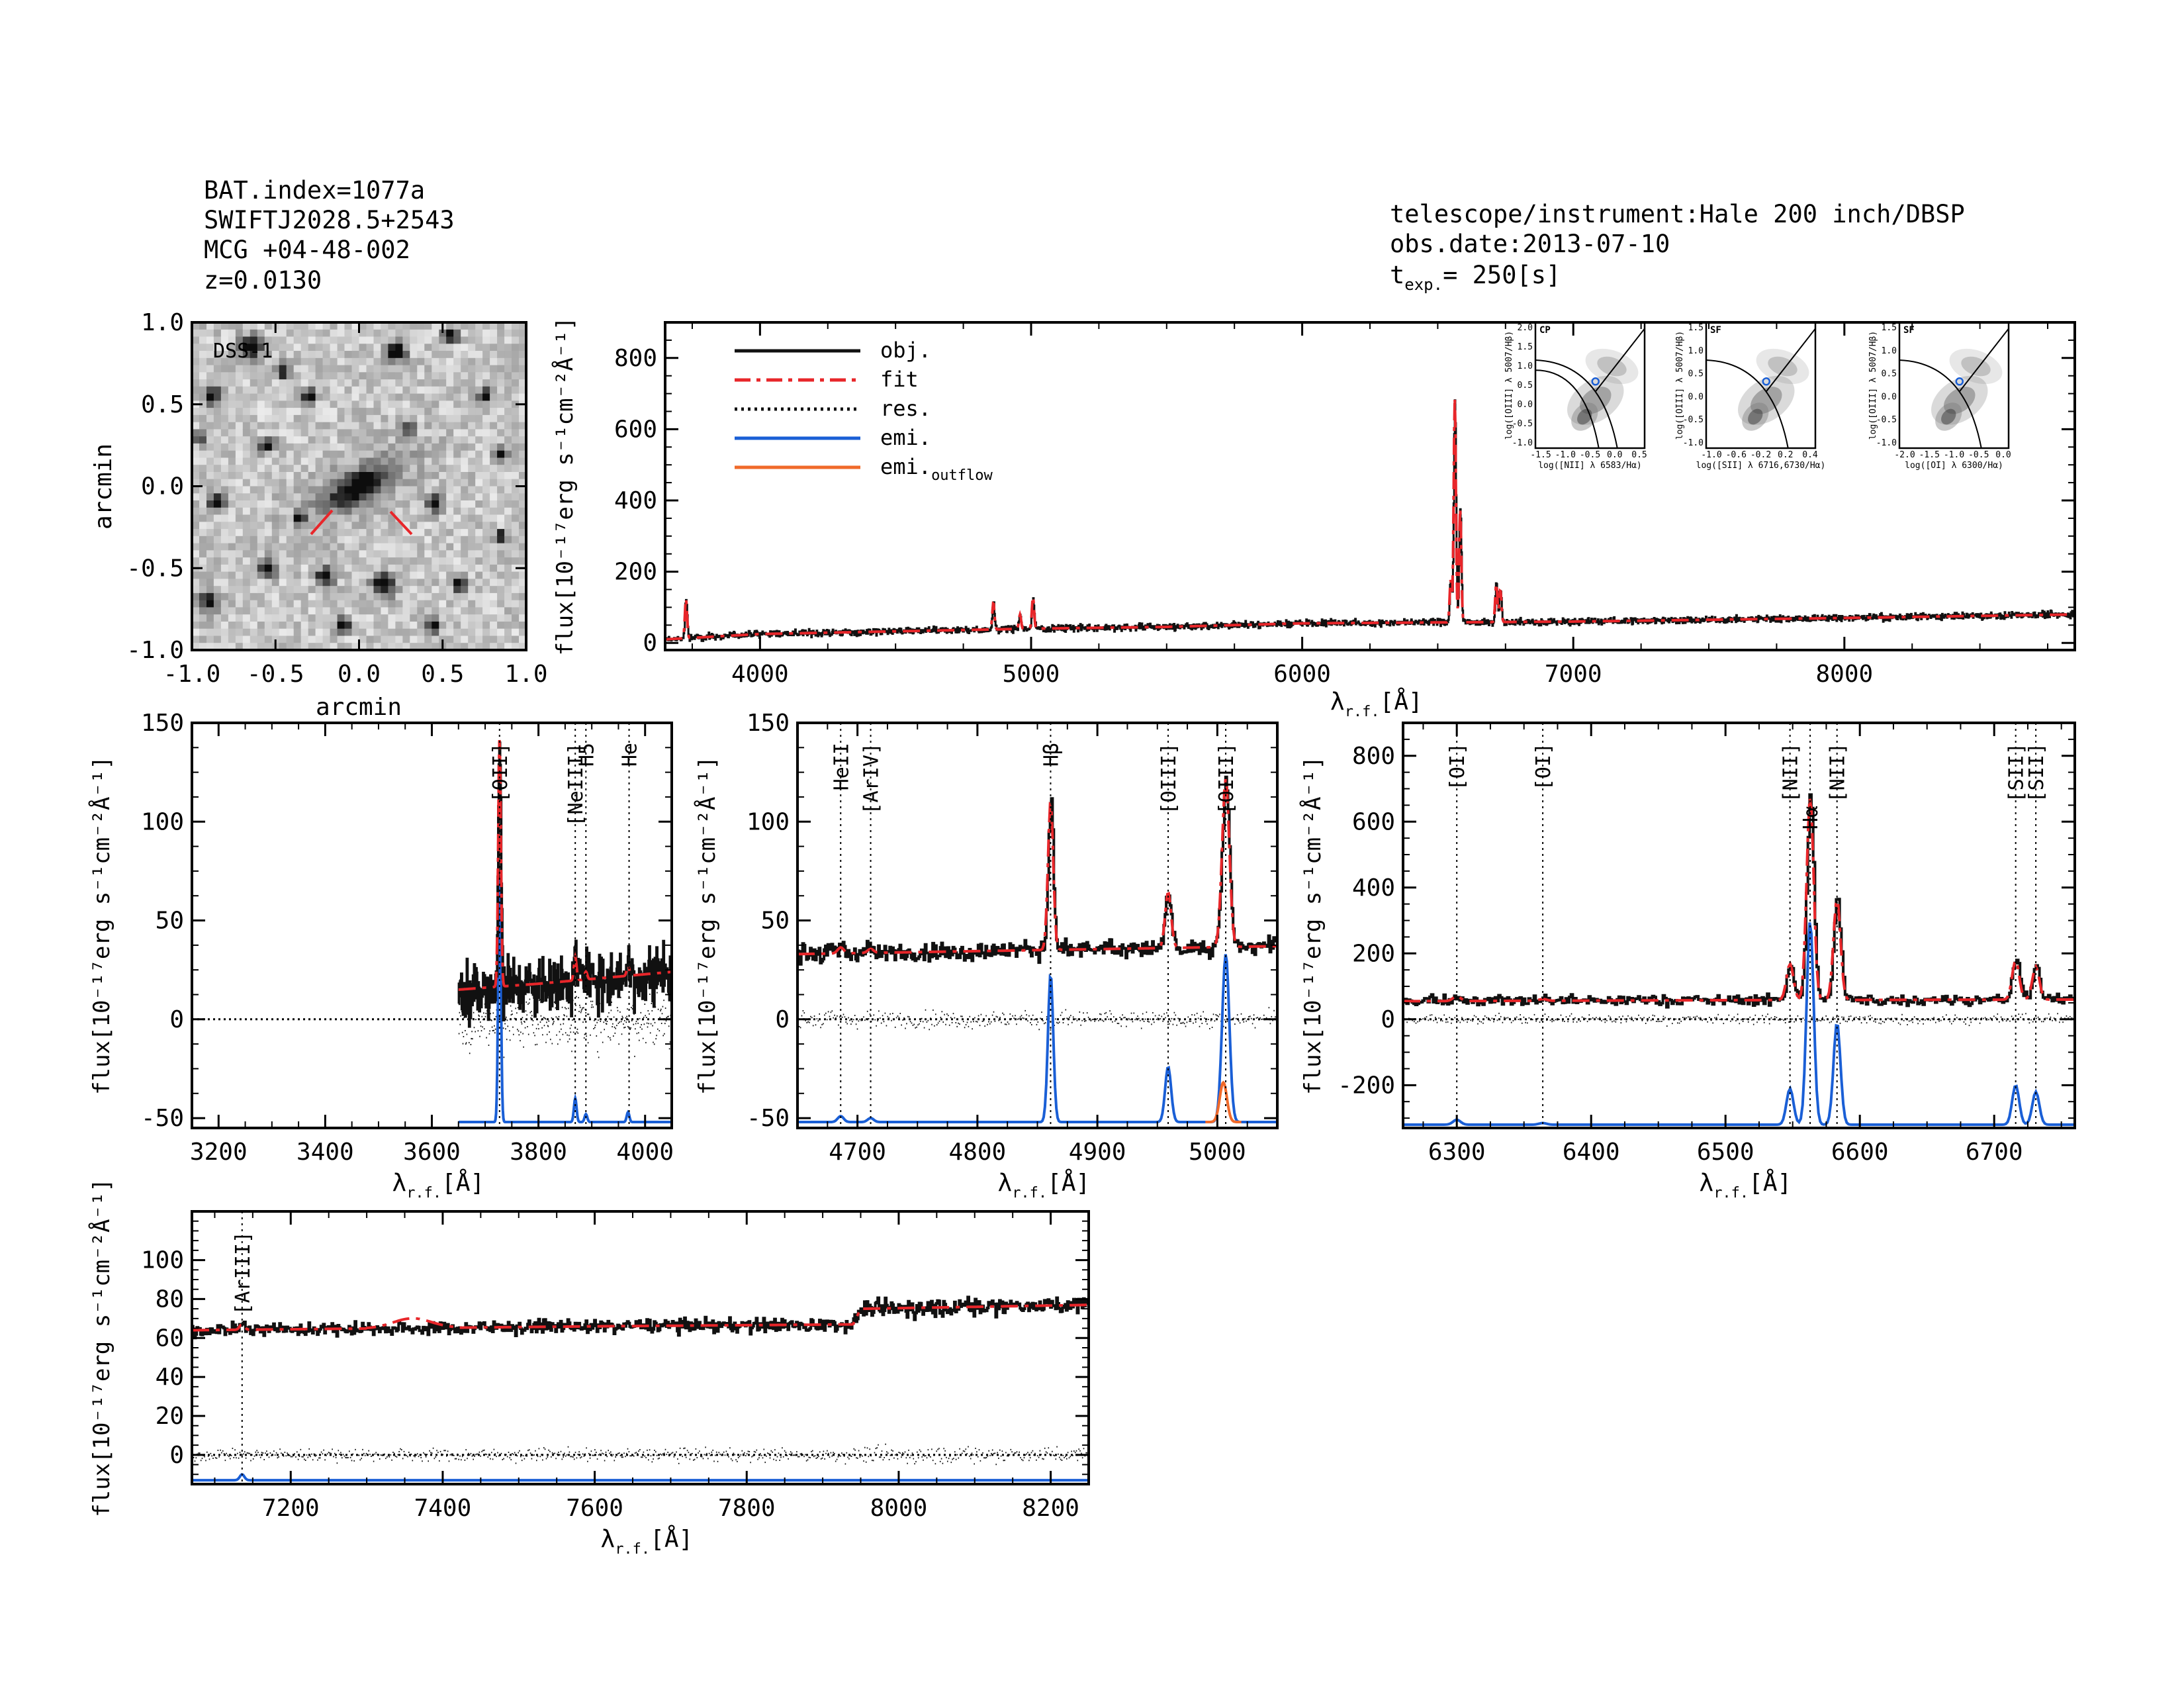 This screenshot has width=2184, height=1688. What do you see at coordinates (1423, 284) in the screenshot?
I see `texp-sub: exp.` at bounding box center [1423, 284].